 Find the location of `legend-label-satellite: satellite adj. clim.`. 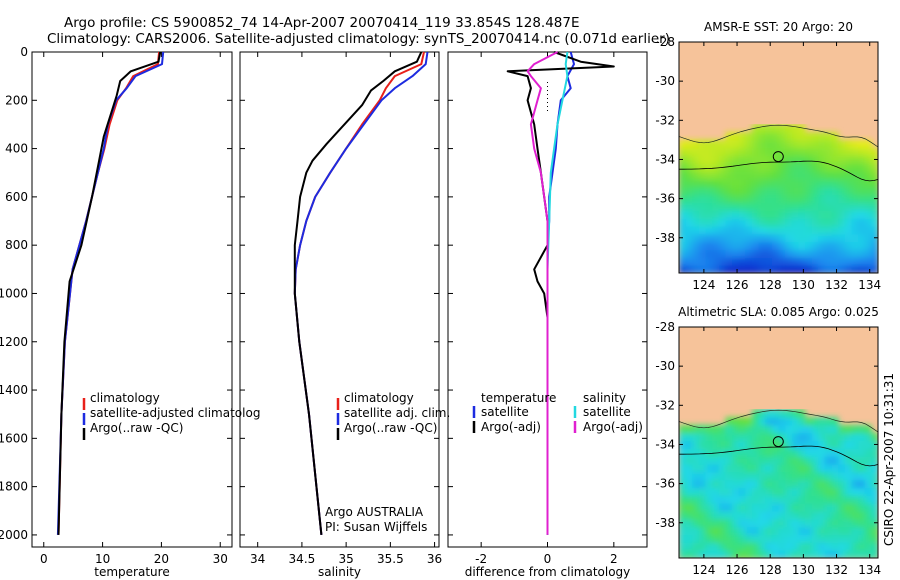

legend-label-satellite: satellite adj. clim. is located at coordinates (397, 413).